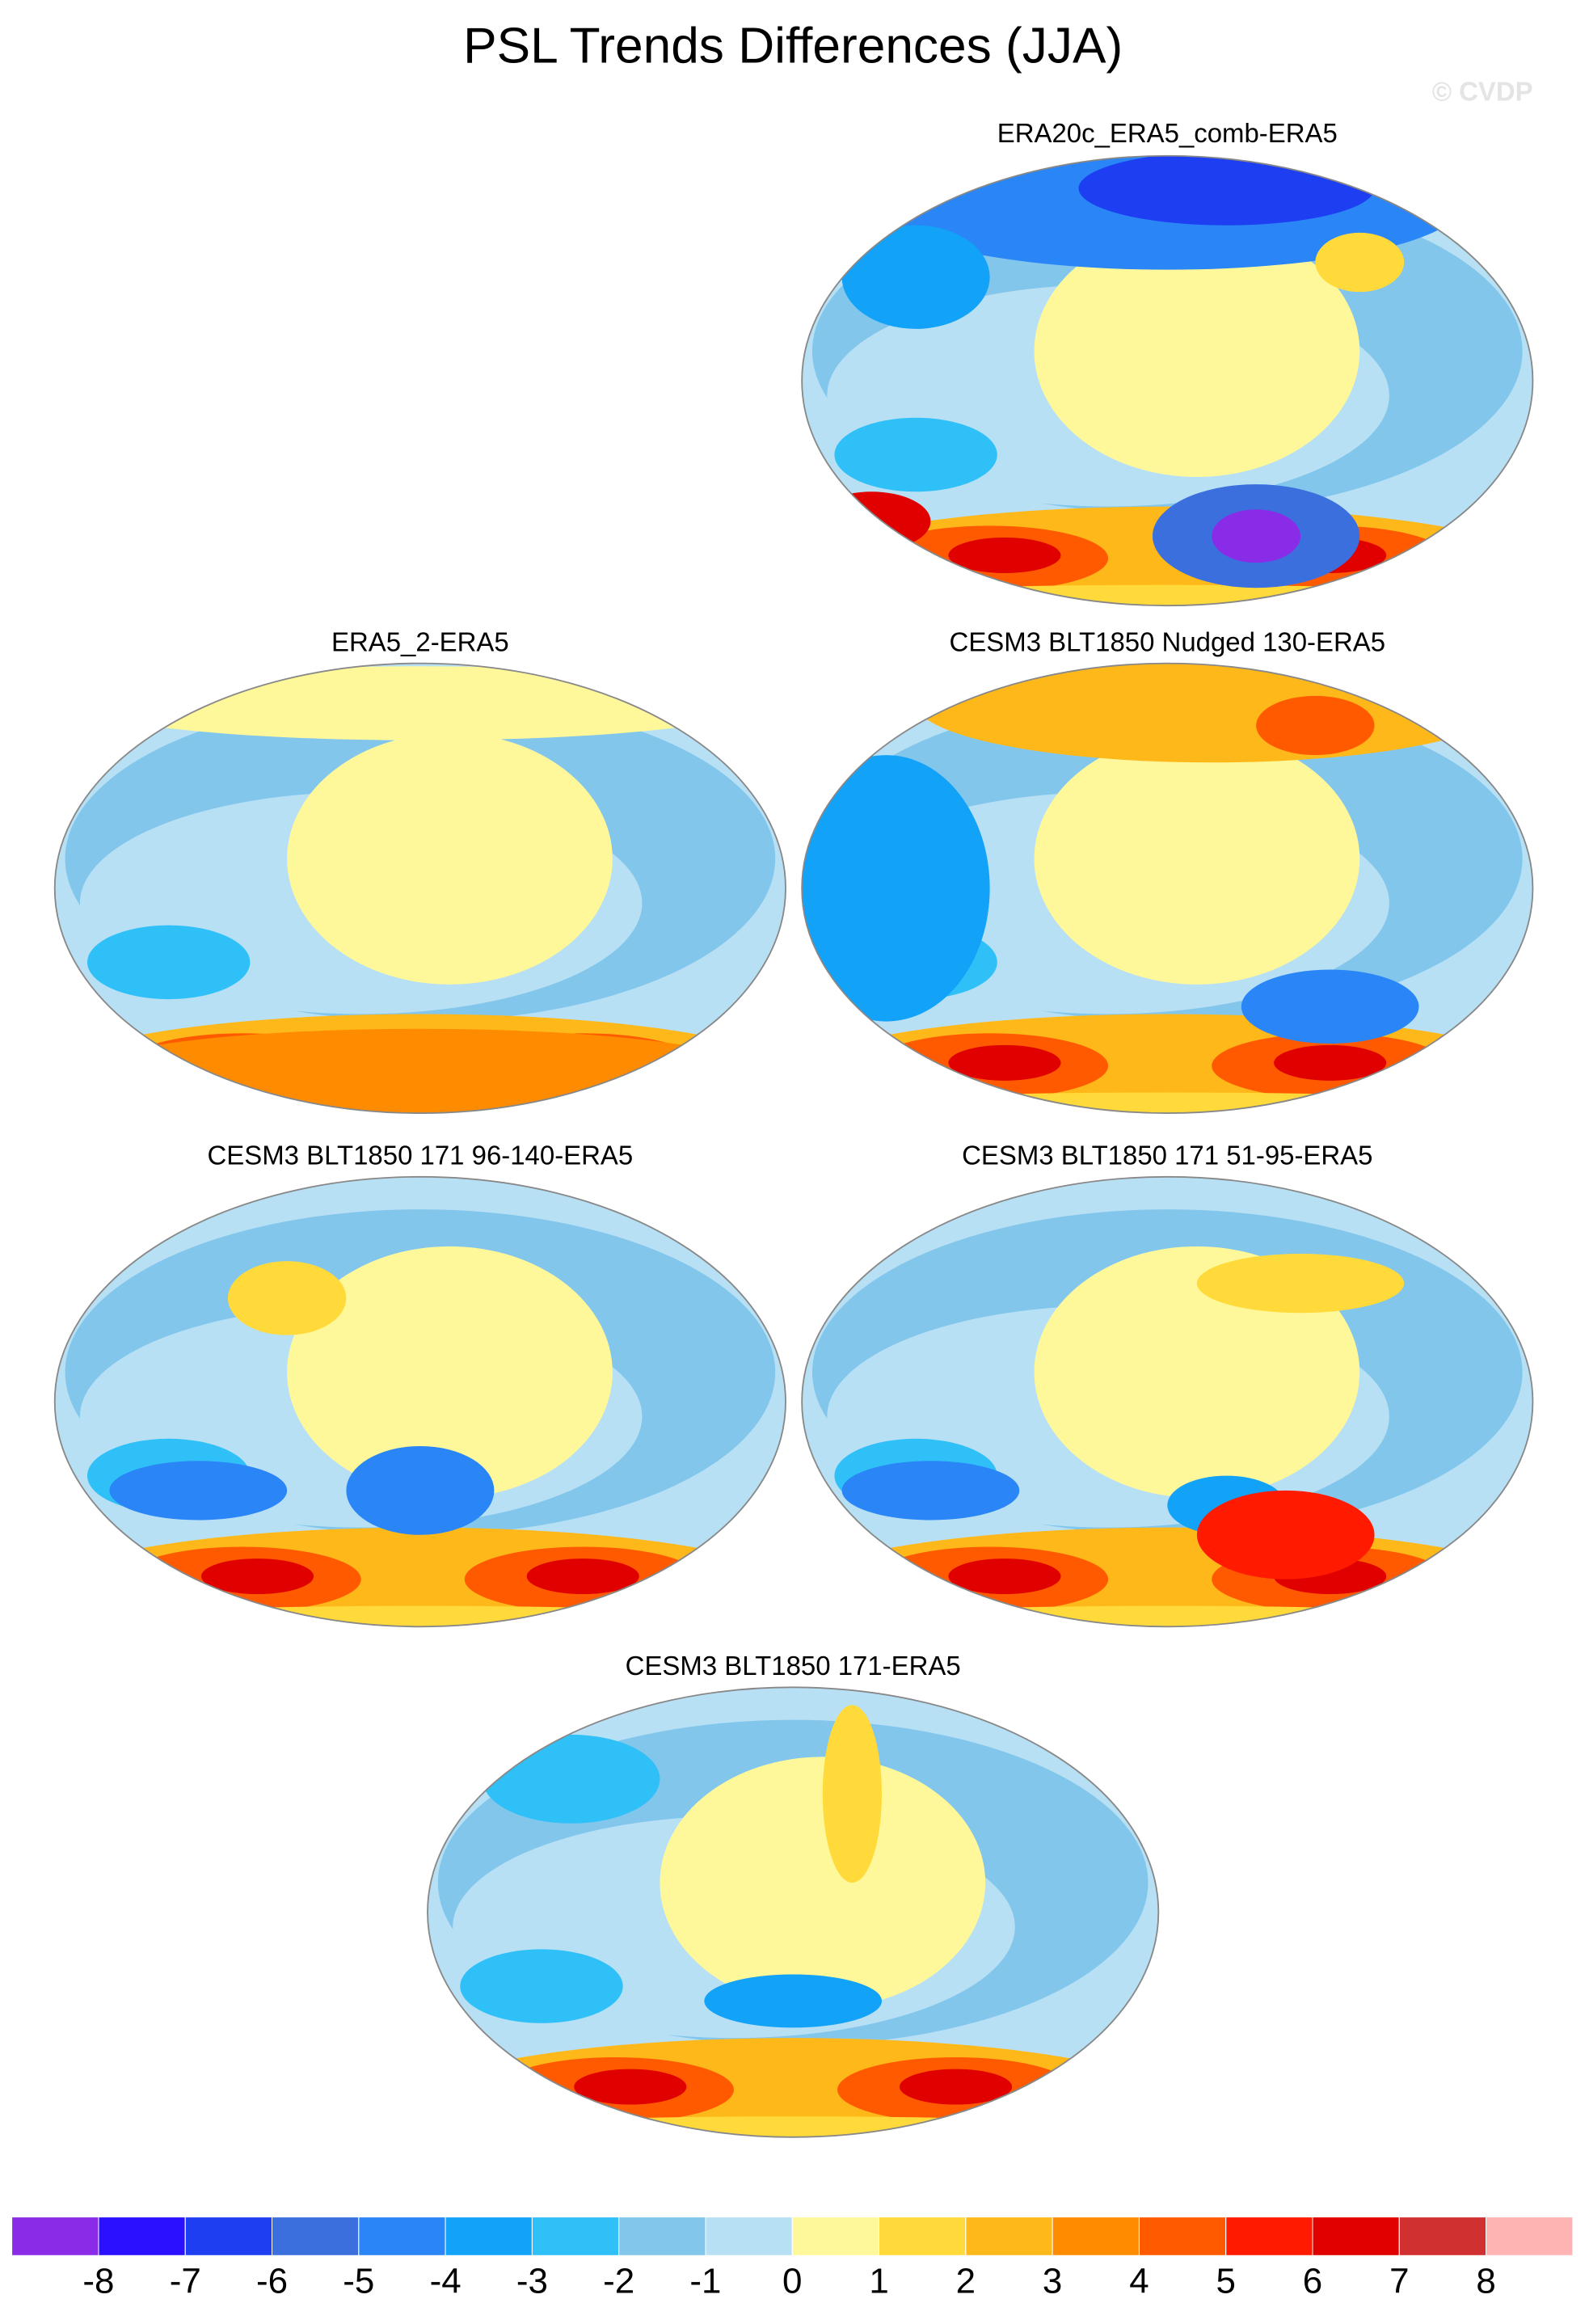 The width and height of the screenshot is (1589, 2324). Describe the element at coordinates (1167, 133) in the screenshot. I see `panel-title: ERA20c_ERA5_comb-ERA5` at that location.